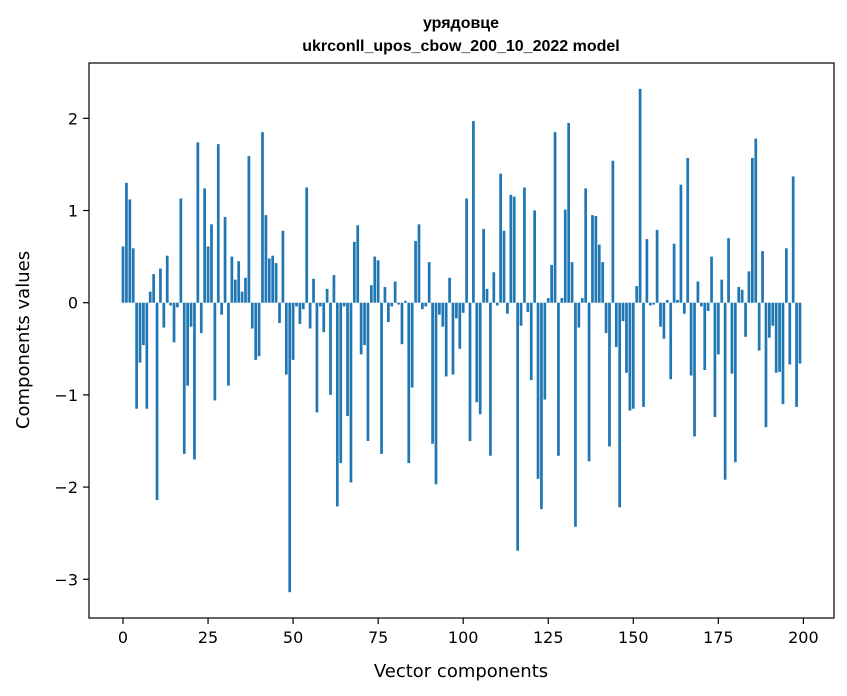 This screenshot has width=847, height=696. I want to click on y-tick-label: 0, so click(73, 303).